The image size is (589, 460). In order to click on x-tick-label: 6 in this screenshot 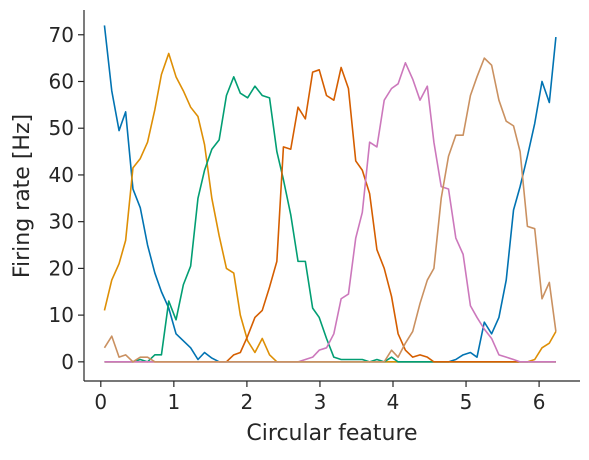, I will do `click(539, 402)`.